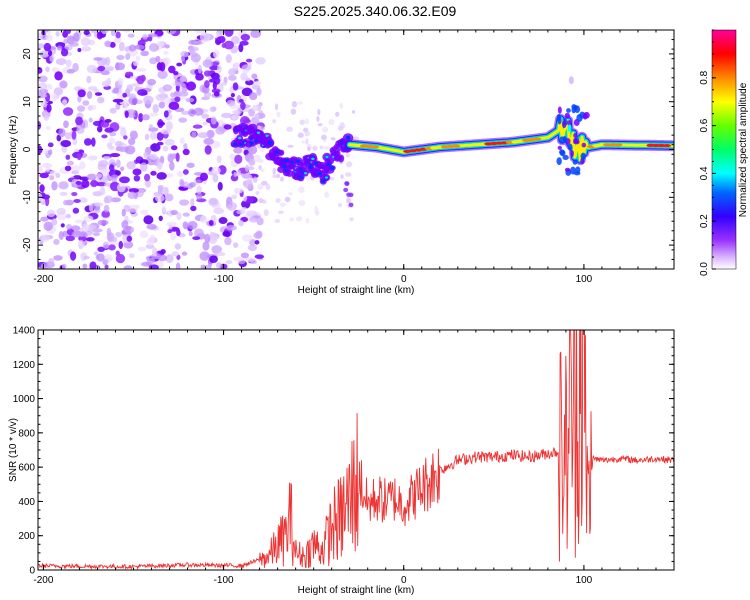 This screenshot has height=600, width=750. What do you see at coordinates (724, 149) in the screenshot?
I see `colorbar-gradient` at bounding box center [724, 149].